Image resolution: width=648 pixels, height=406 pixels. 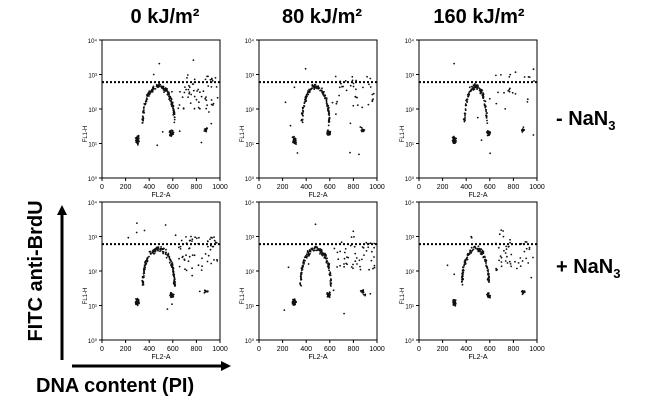 What do you see at coordinates (126, 187) in the screenshot?
I see `x-tick-label: 200` at bounding box center [126, 187].